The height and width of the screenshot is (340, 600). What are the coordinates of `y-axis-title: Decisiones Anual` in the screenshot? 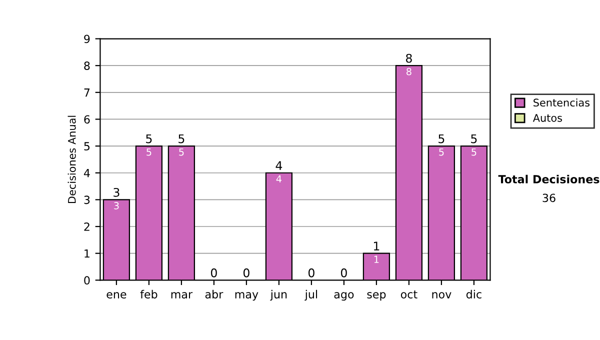 It's located at (72, 159).